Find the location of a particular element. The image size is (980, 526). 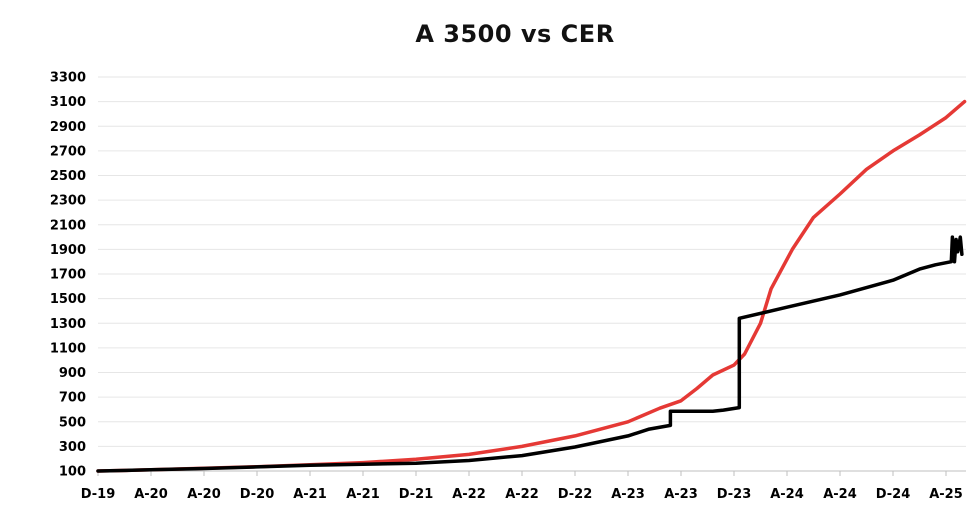

y-tick-label: 2100 is located at coordinates (68, 225).